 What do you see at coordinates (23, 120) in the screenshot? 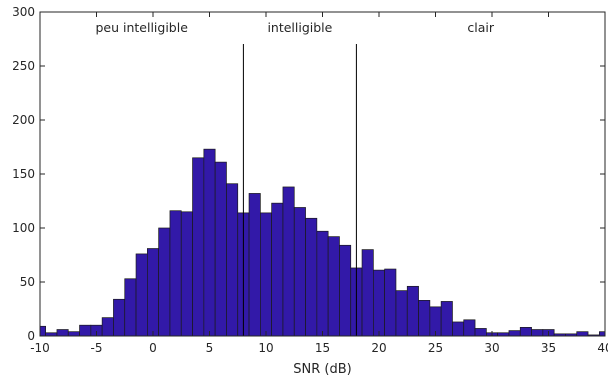
I see `y-tick-label: 200` at bounding box center [23, 120].